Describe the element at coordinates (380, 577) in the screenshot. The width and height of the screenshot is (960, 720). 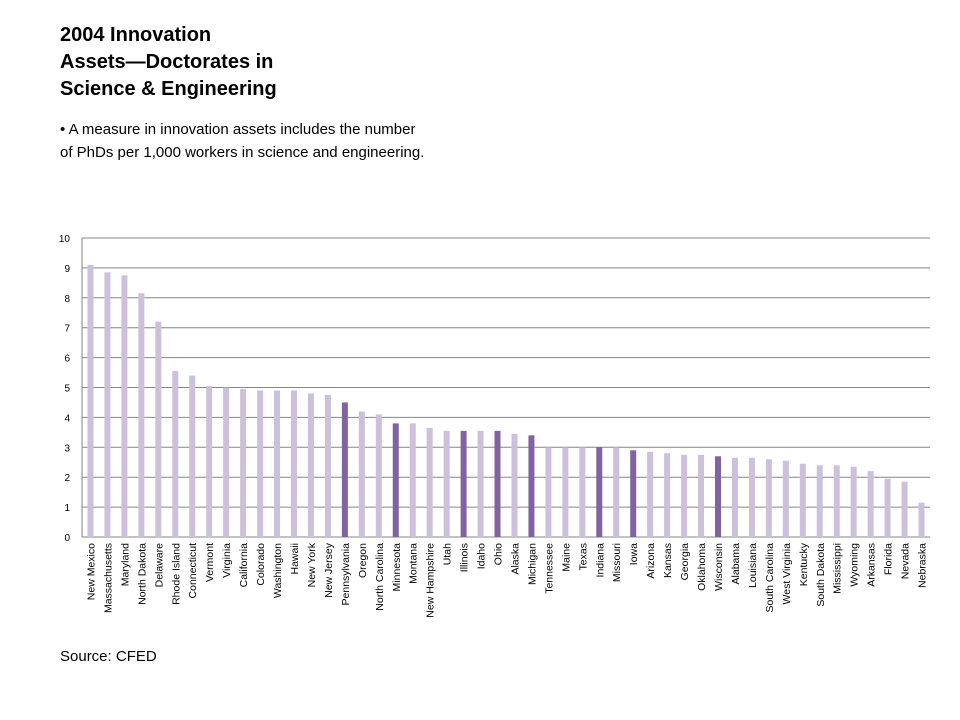
I see `x-tick-label: North Carolina` at that location.